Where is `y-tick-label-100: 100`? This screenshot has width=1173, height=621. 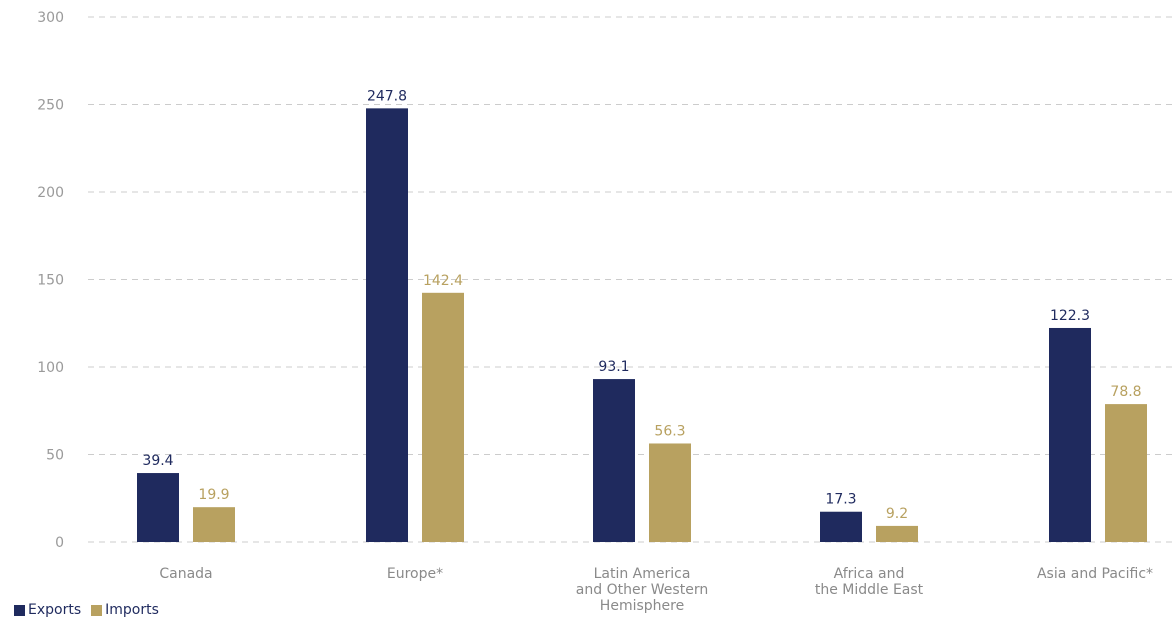 y-tick-label-100: 100 is located at coordinates (50, 368).